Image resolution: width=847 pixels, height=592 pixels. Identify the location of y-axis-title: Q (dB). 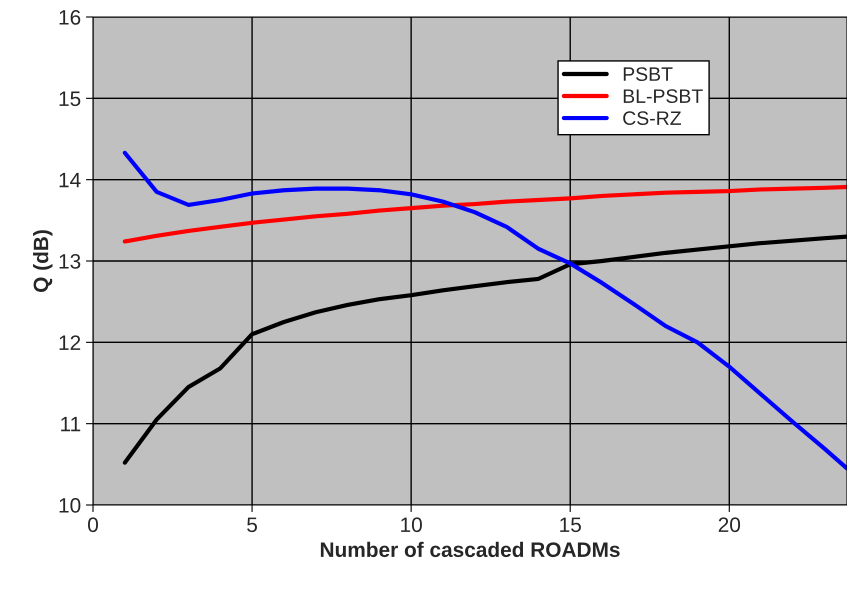
(42, 261).